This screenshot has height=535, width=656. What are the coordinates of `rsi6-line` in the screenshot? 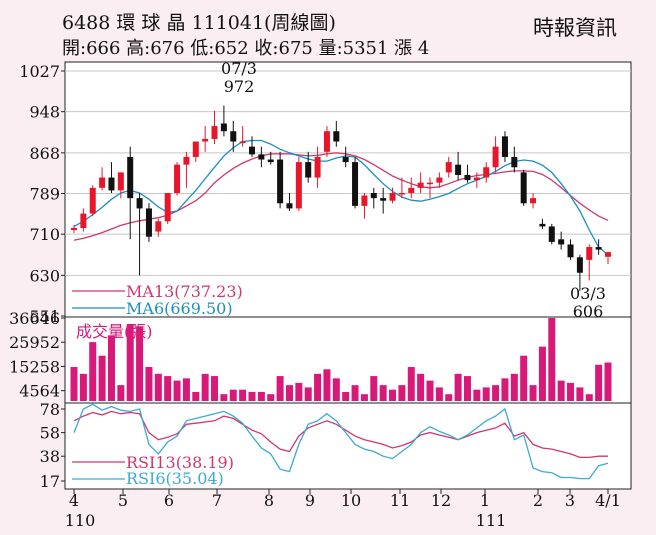 It's located at (341, 441).